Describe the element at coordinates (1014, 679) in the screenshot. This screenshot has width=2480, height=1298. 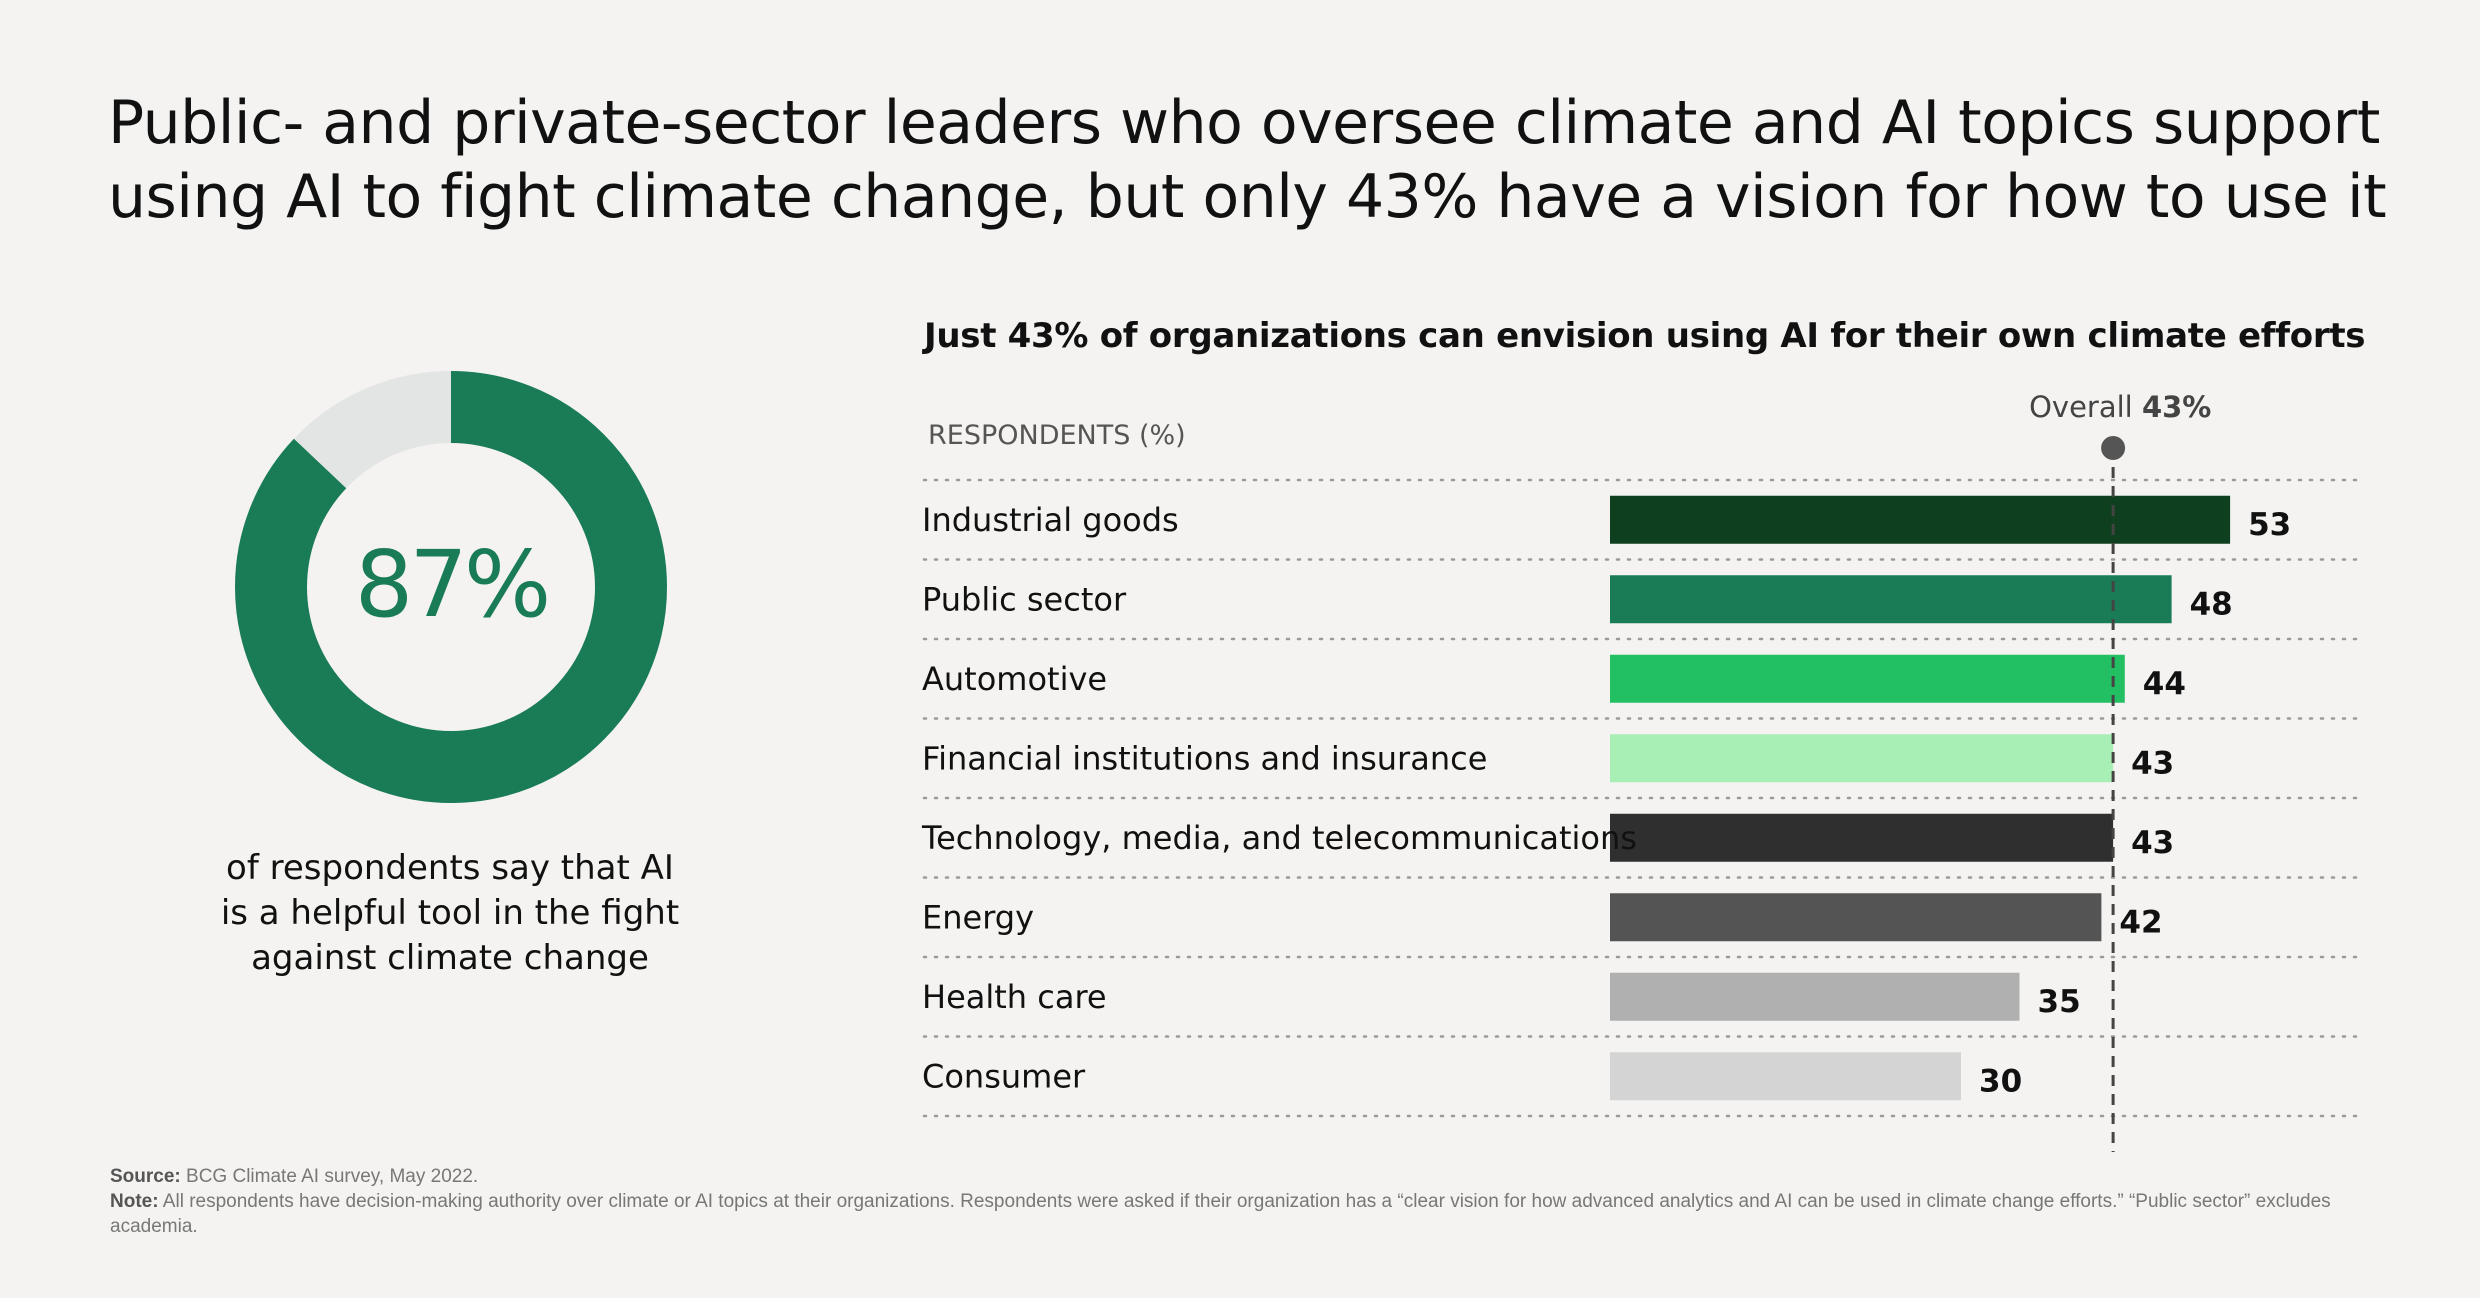
I see `category-label: Automotive` at that location.